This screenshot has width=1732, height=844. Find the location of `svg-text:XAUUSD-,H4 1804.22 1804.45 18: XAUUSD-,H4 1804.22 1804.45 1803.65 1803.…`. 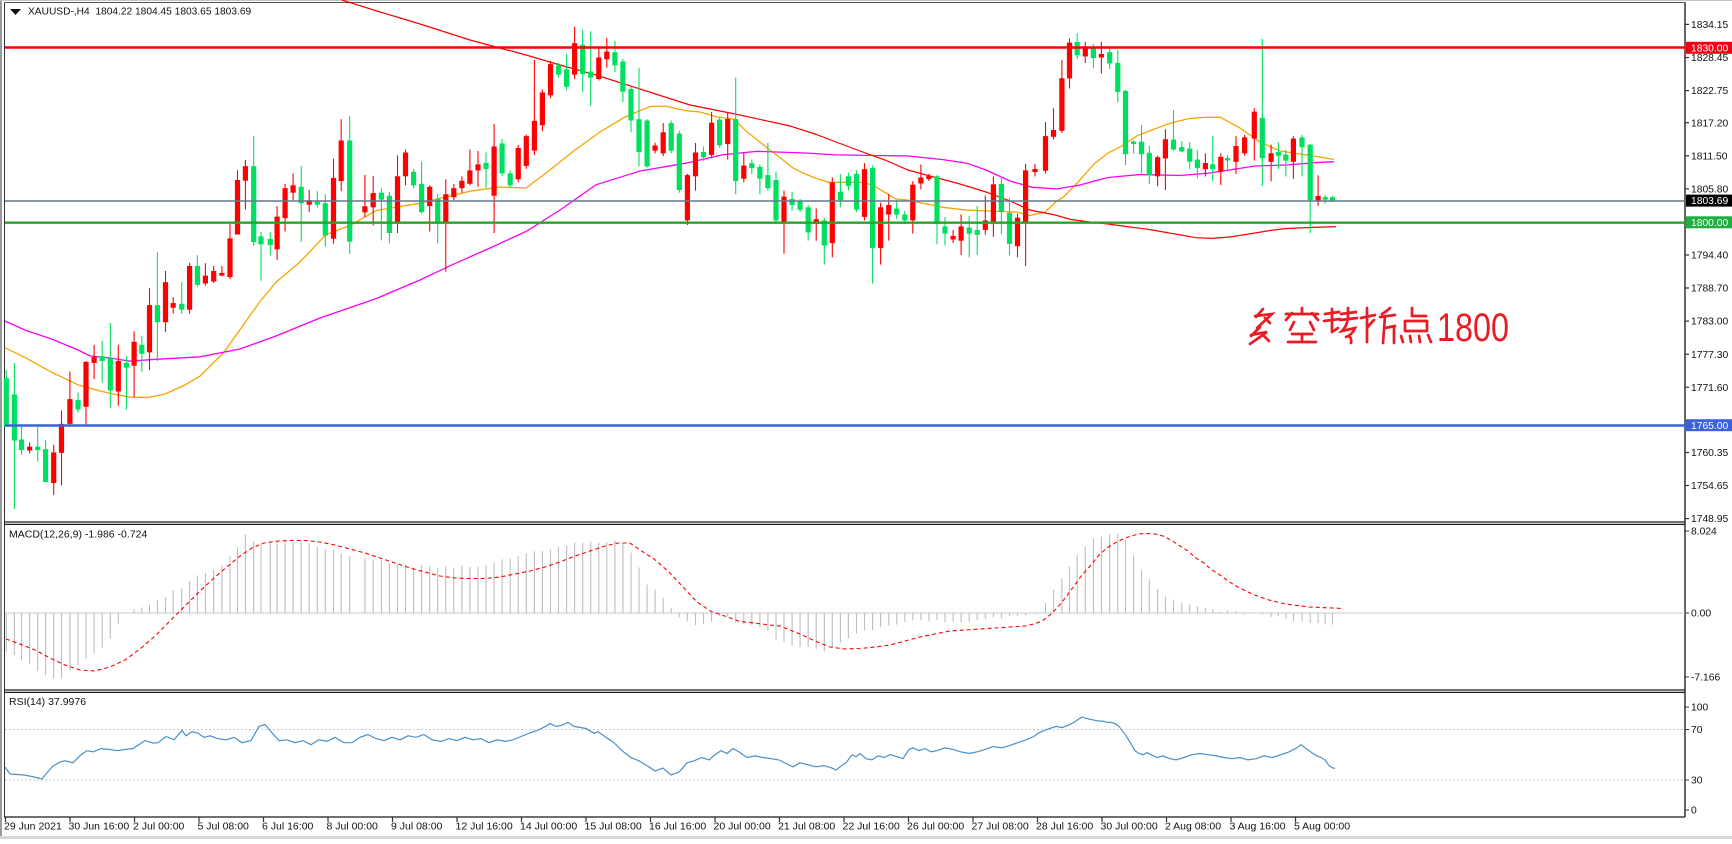

svg-text:XAUUSD-,H4 1804.22 1804.45 18: XAUUSD-,H4 1804.22 1804.45 1803.65 1803.… is located at coordinates (139, 11).